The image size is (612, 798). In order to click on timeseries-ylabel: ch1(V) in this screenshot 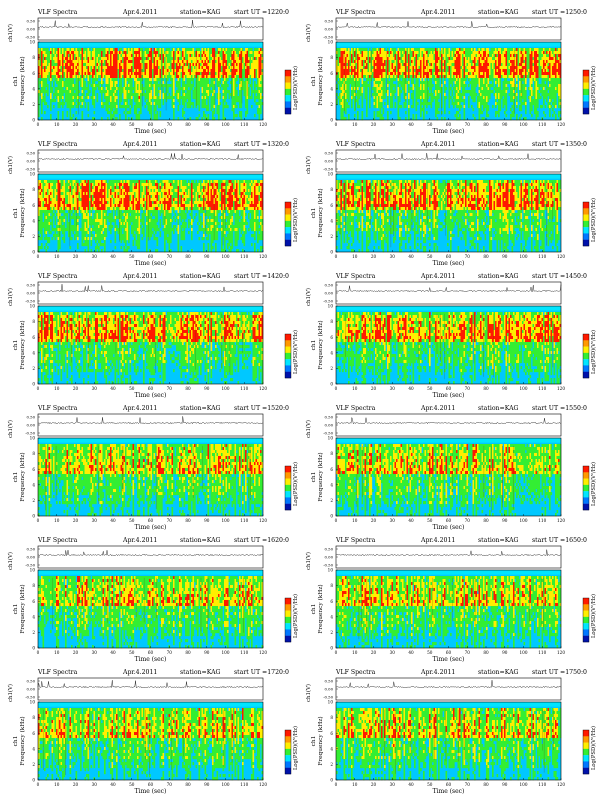, I will do `click(10, 33)`.